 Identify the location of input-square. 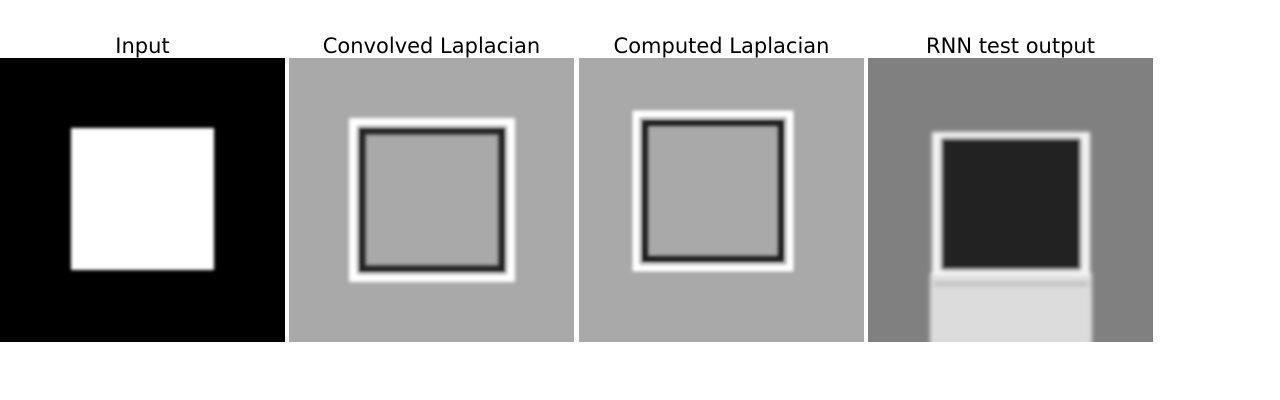
(142, 199).